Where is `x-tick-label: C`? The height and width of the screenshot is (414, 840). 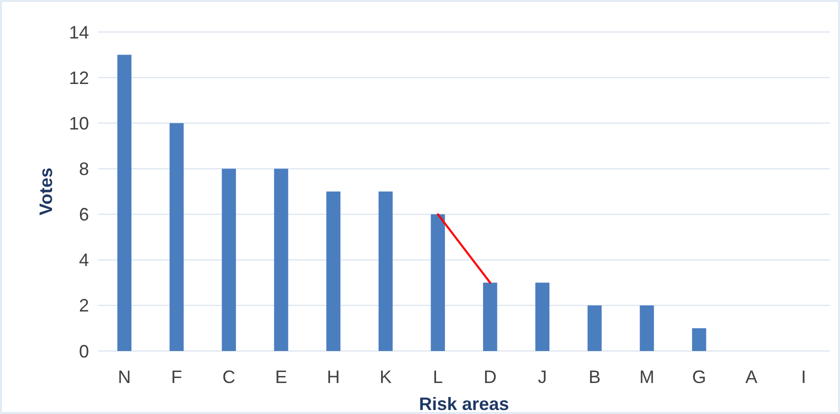
x-tick-label: C is located at coordinates (229, 377).